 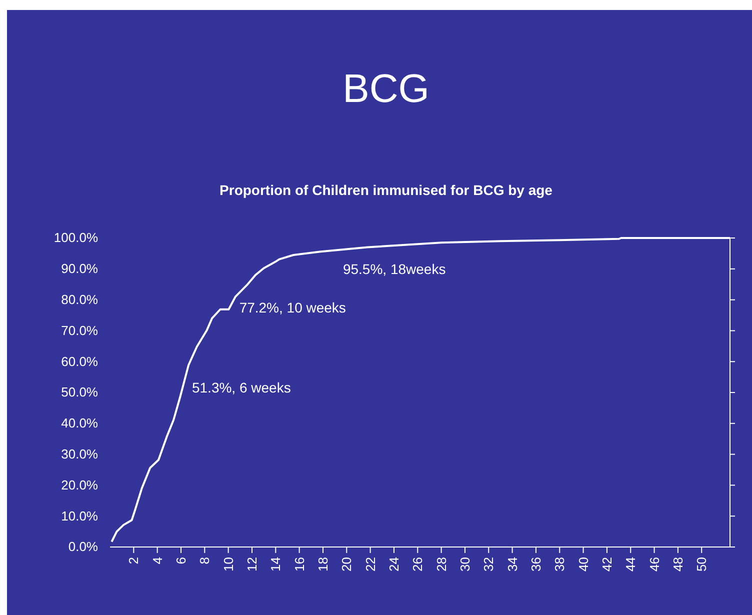 I want to click on x-tick-label: 20, so click(x=346, y=564).